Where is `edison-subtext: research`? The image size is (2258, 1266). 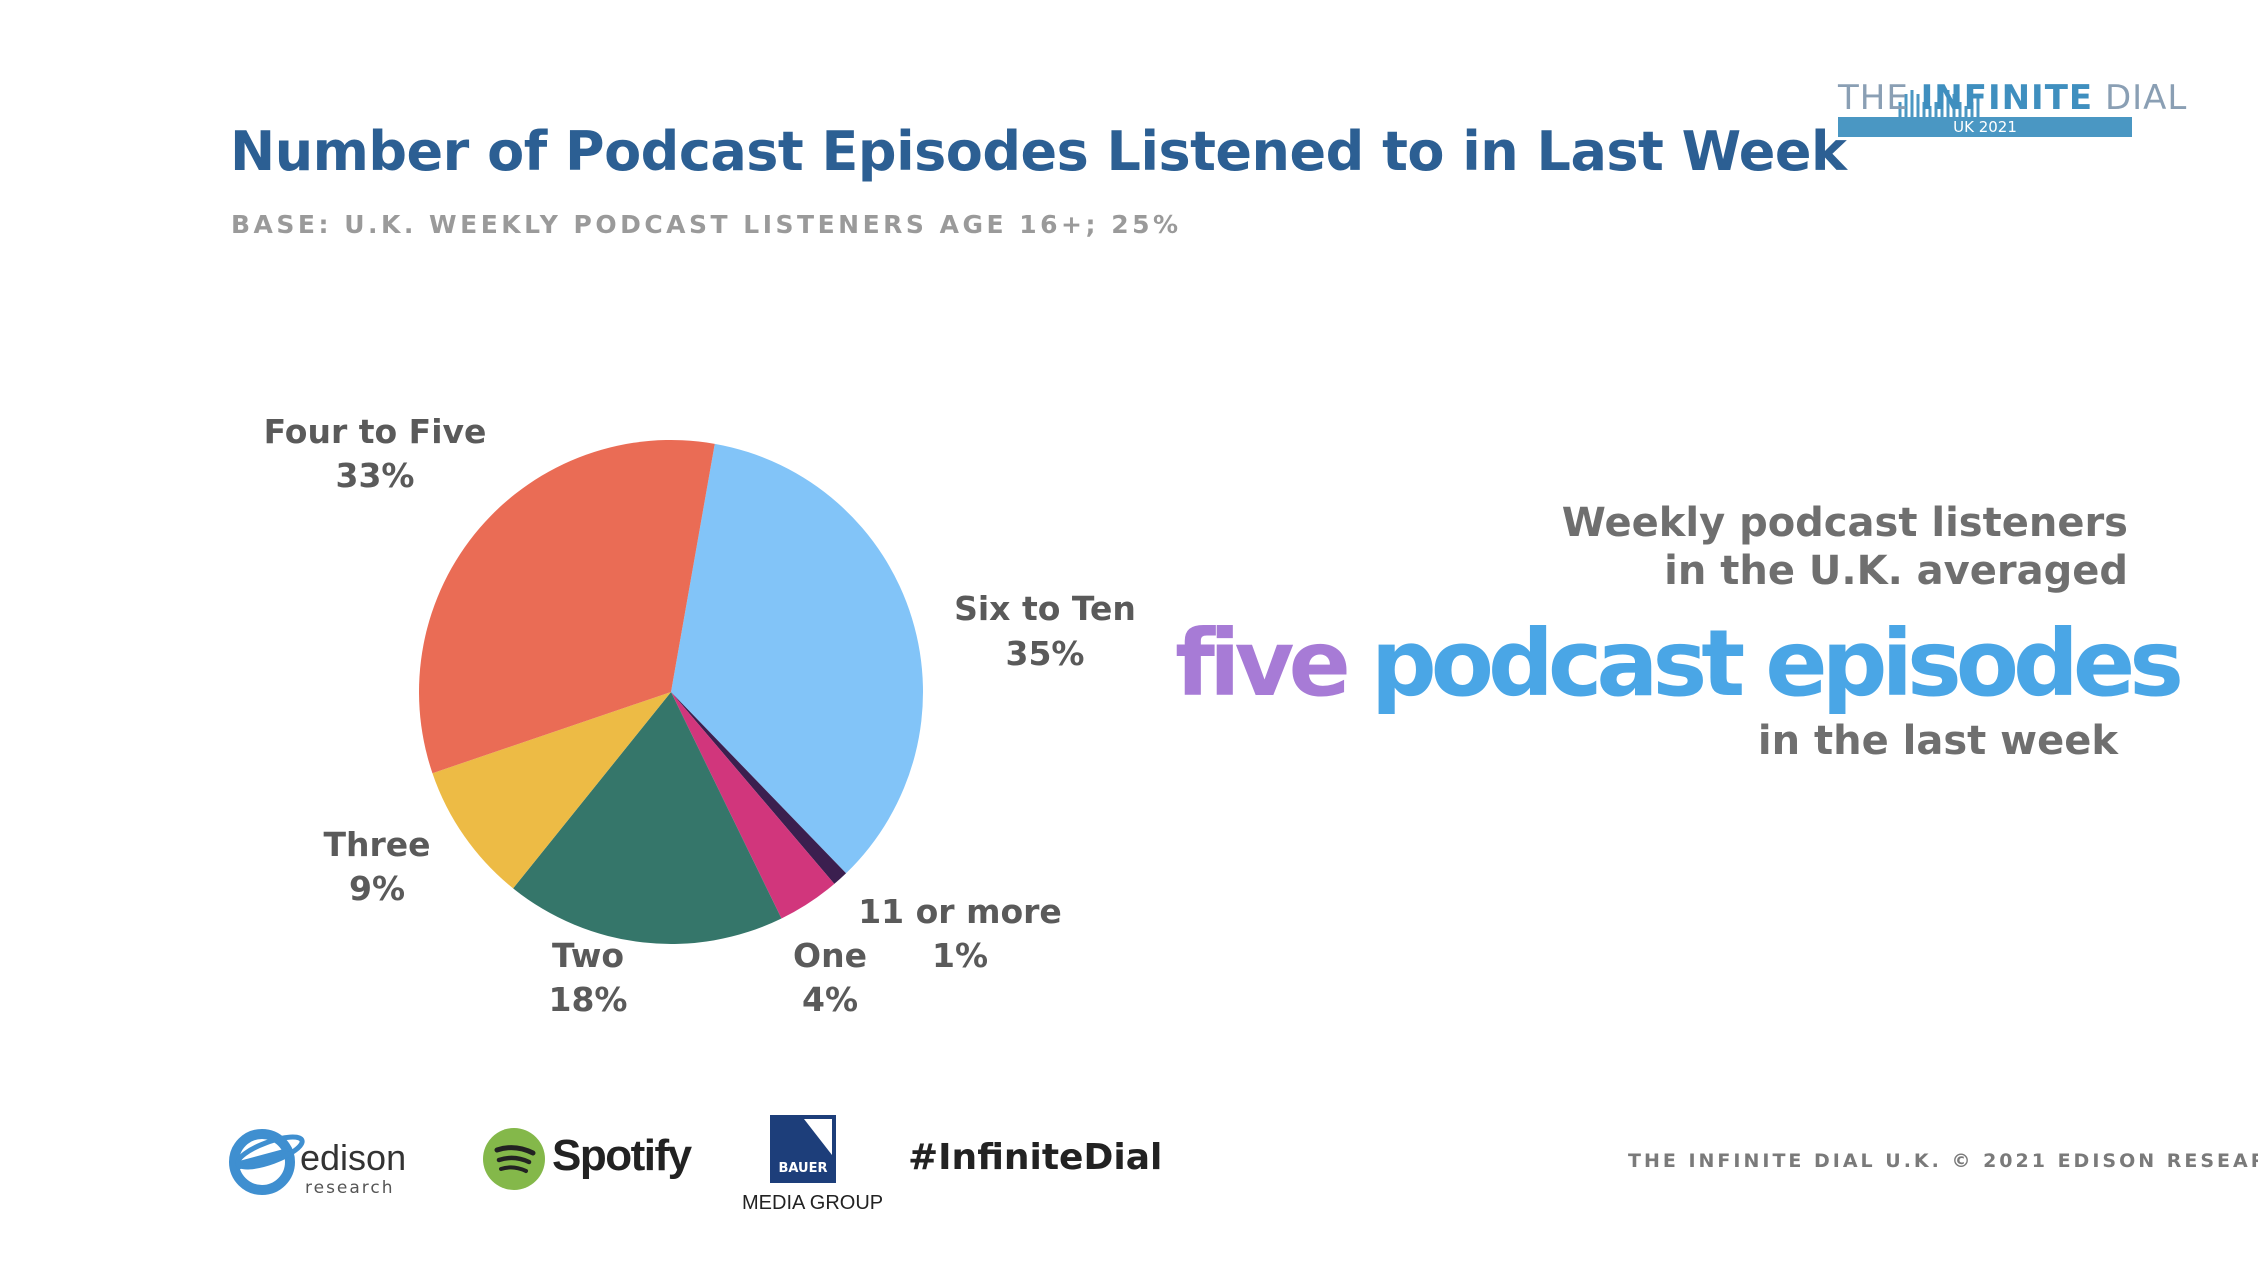
edison-subtext: research is located at coordinates (350, 1188).